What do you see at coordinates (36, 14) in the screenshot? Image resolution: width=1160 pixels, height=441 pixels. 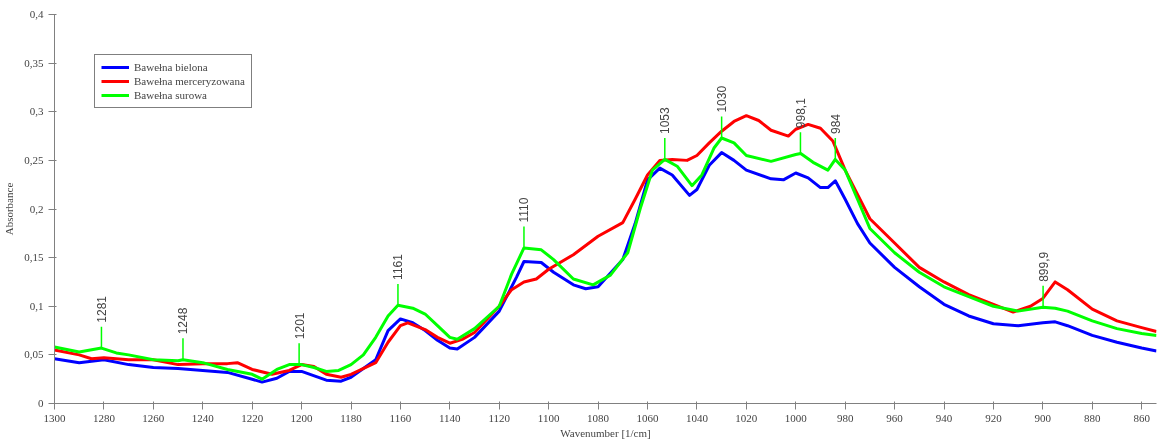 I see `y-tick-label: 0,4` at bounding box center [36, 14].